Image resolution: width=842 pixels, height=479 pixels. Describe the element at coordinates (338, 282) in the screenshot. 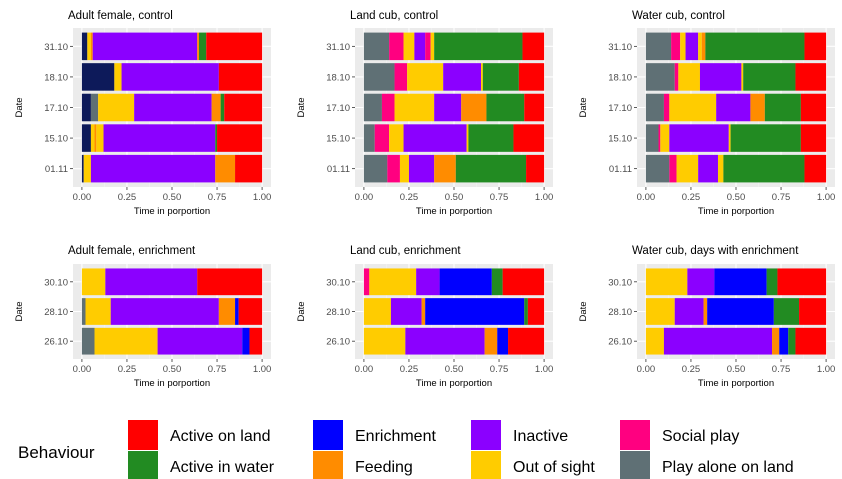

I see `y-tick-label: 30.10` at that location.